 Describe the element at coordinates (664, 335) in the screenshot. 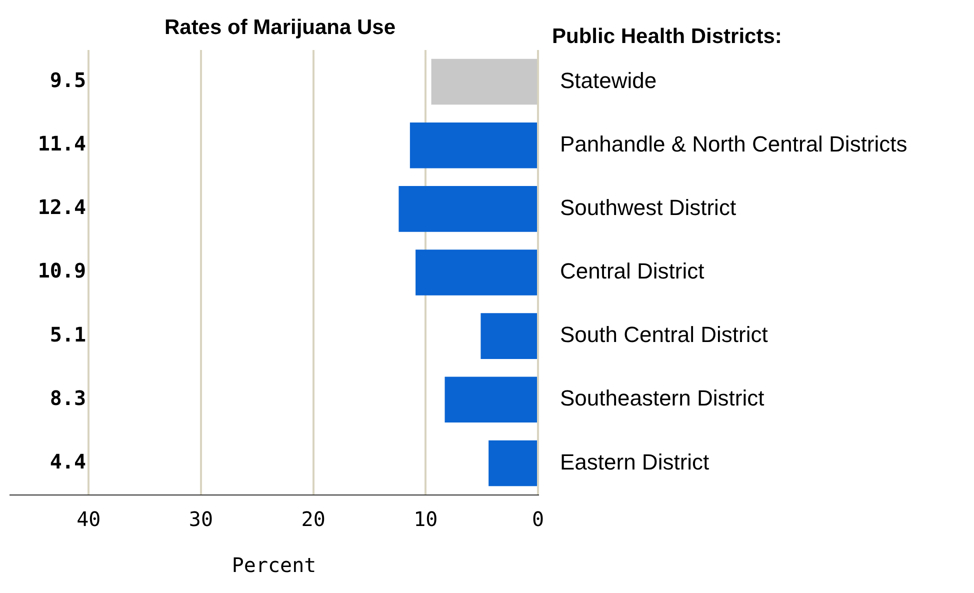

I see `y-tick-label: South Central District` at that location.